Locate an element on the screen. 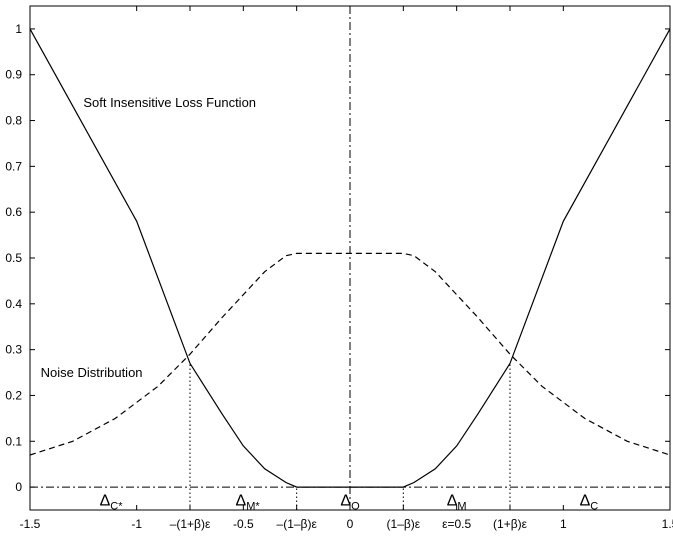 Image resolution: width=673 pixels, height=538 pixels. x-tick-label-2: –(1+β)ε is located at coordinates (190, 524).